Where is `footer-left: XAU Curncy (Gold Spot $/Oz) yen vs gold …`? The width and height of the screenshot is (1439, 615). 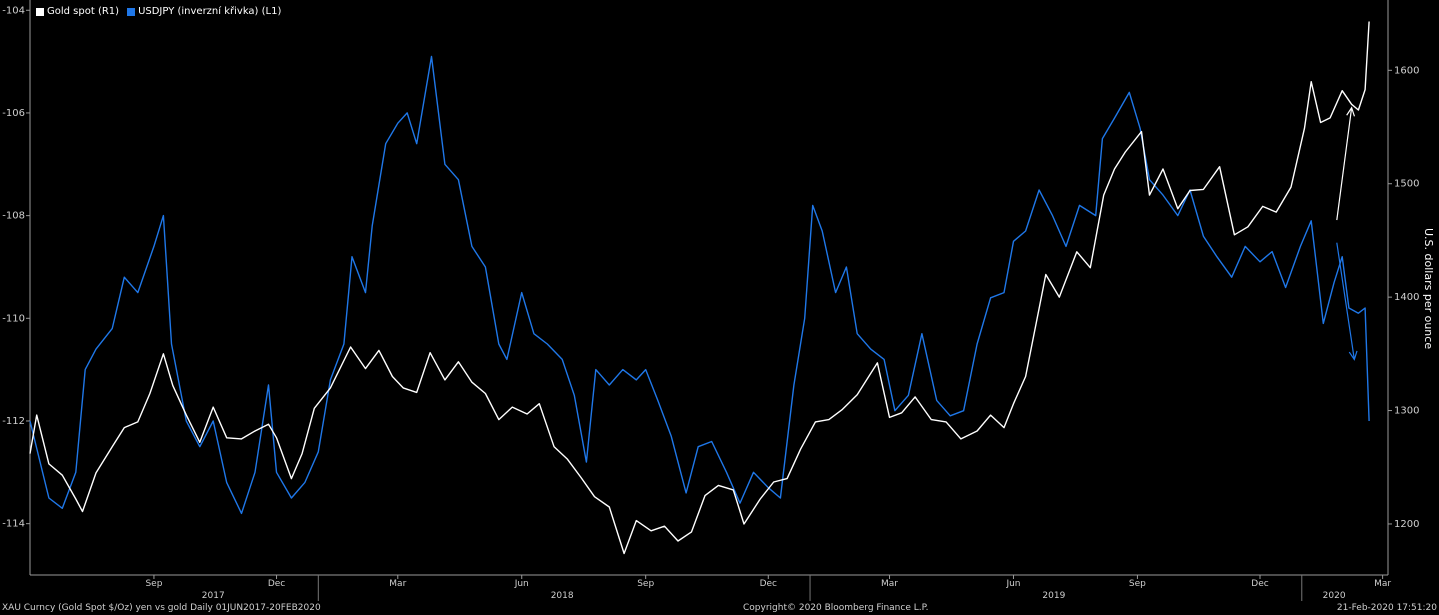
footer-left: XAU Curncy (Gold Spot $/Oz) yen vs gold … is located at coordinates (161, 608).